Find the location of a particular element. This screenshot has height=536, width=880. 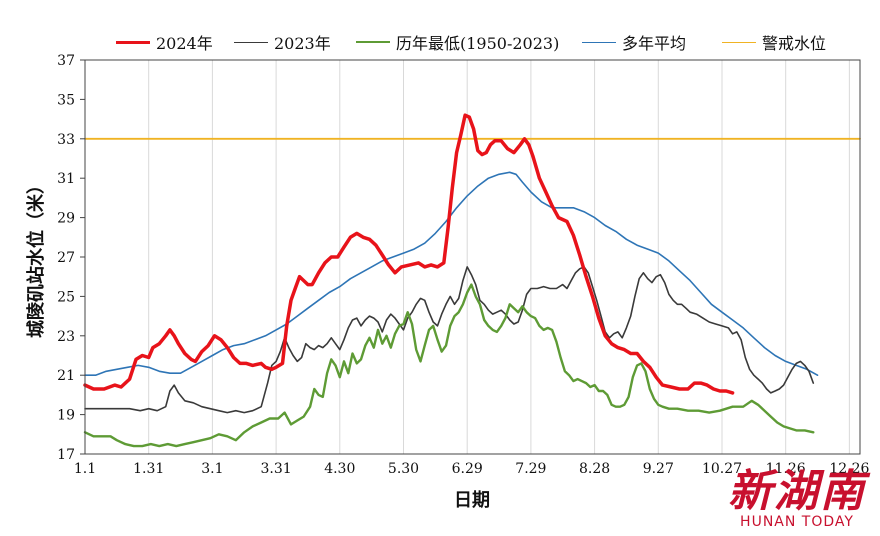

legend-item-multiyear-average: 多年平均 is located at coordinates (634, 42).